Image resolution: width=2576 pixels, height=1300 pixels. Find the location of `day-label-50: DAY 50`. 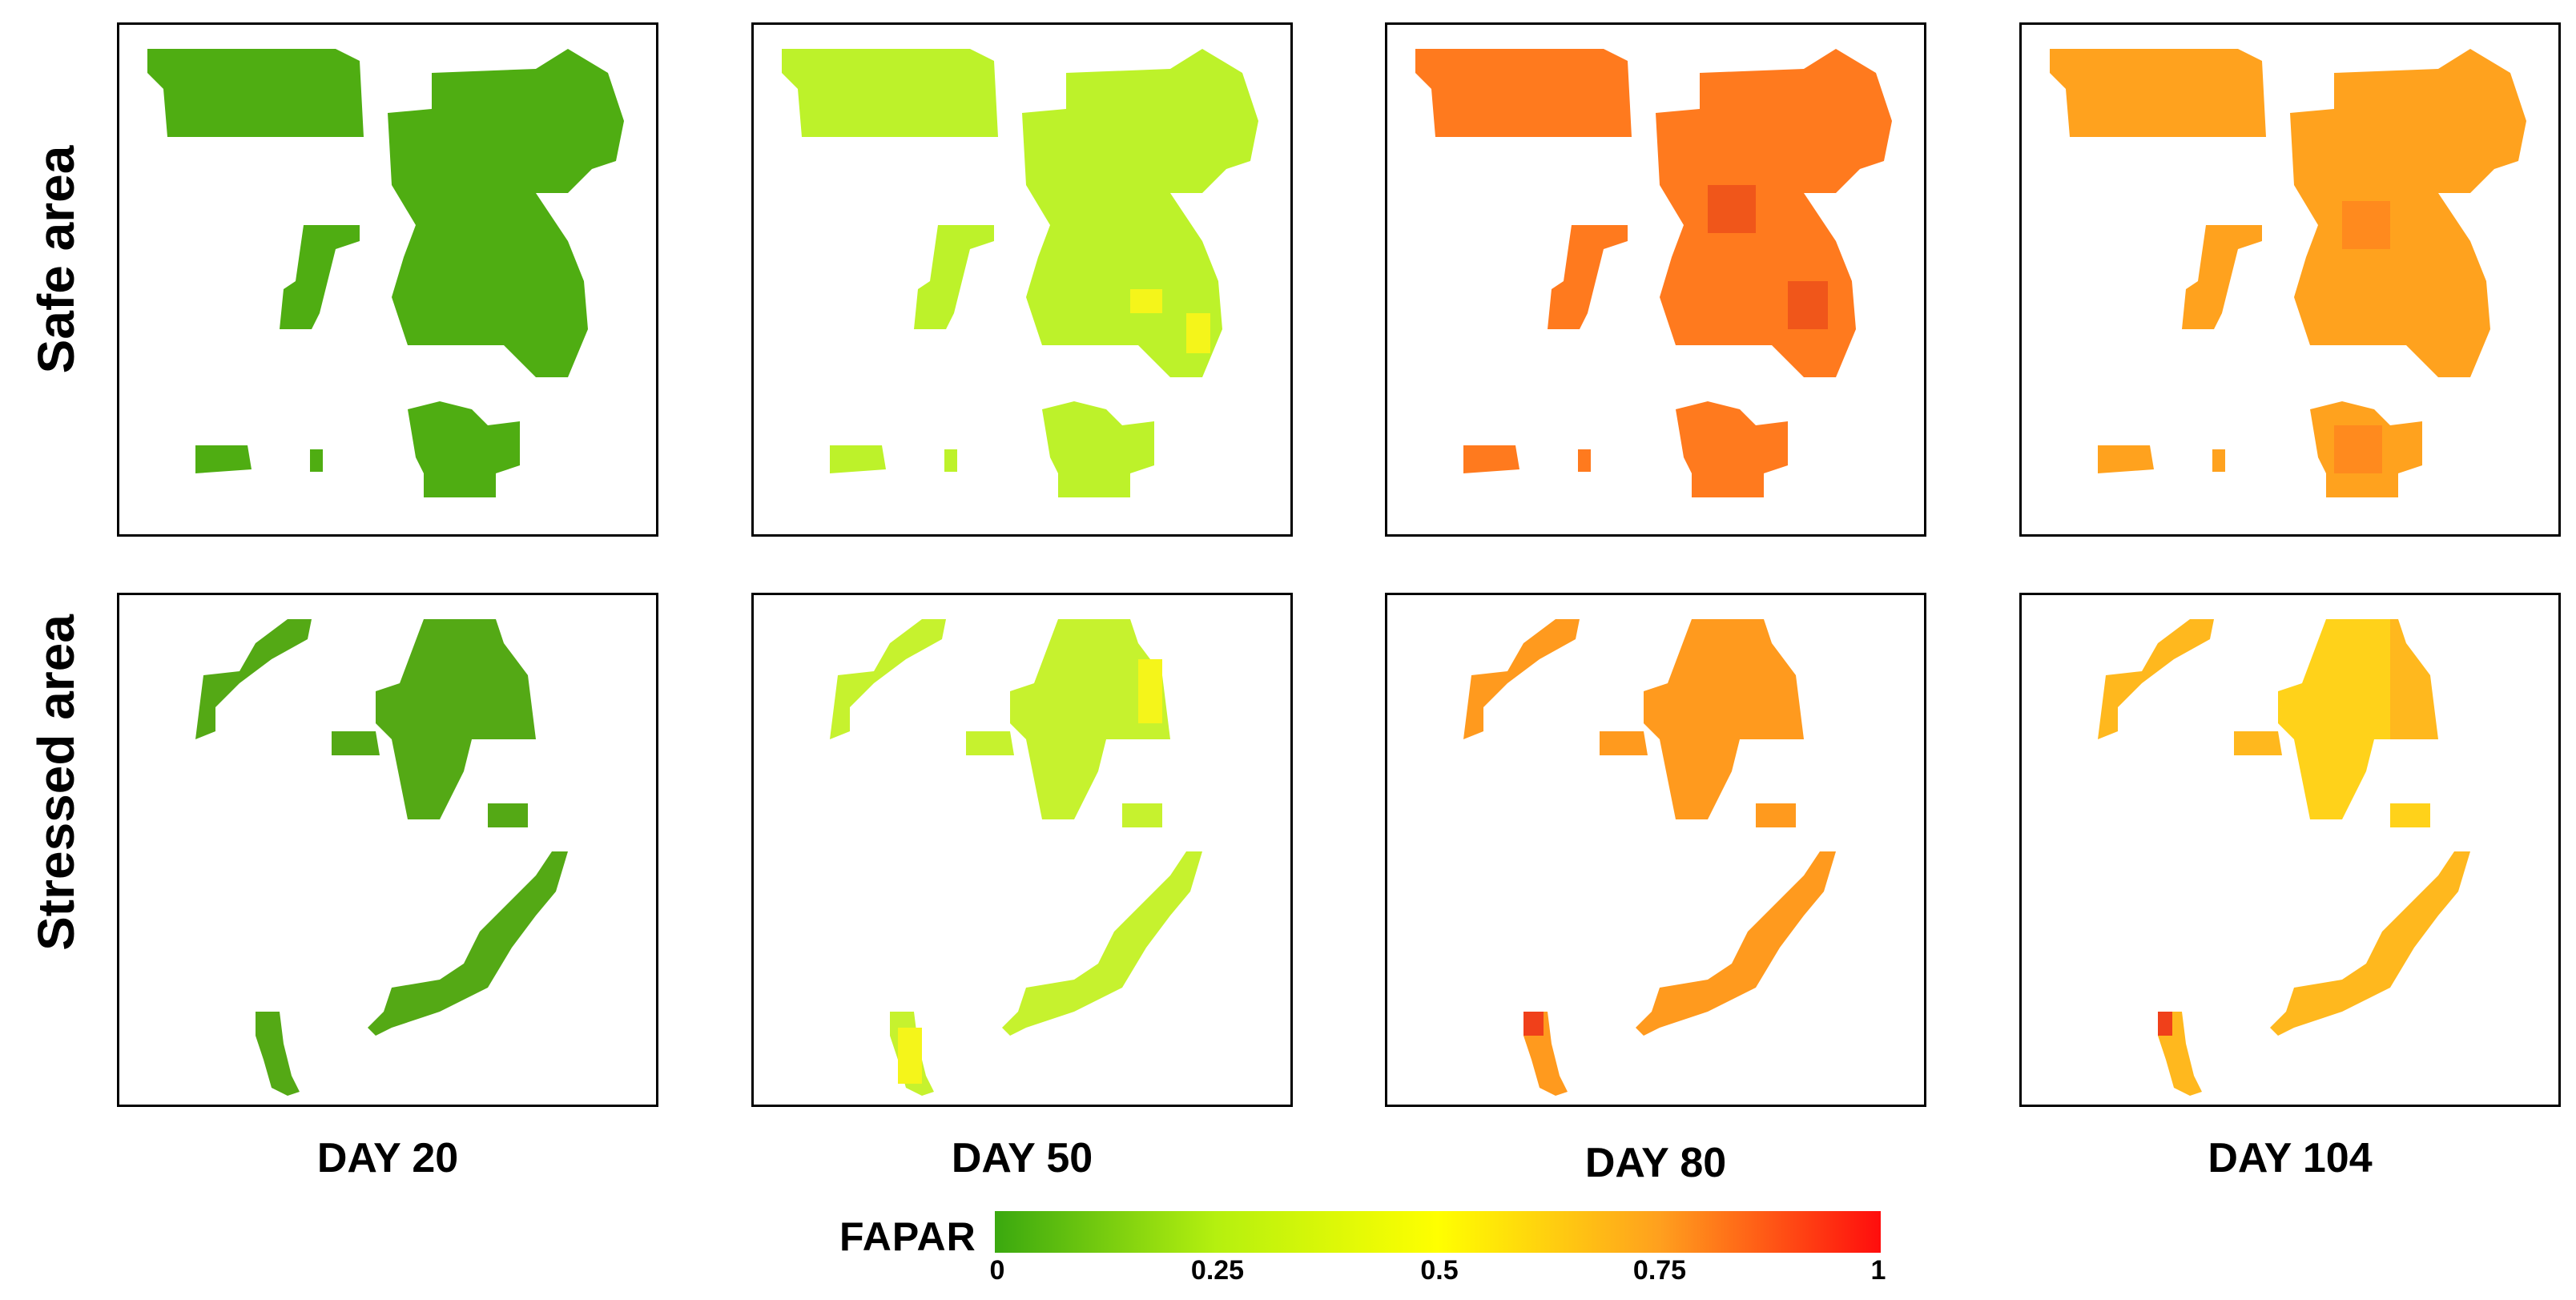

day-label-50: DAY 50 is located at coordinates (1022, 1158).